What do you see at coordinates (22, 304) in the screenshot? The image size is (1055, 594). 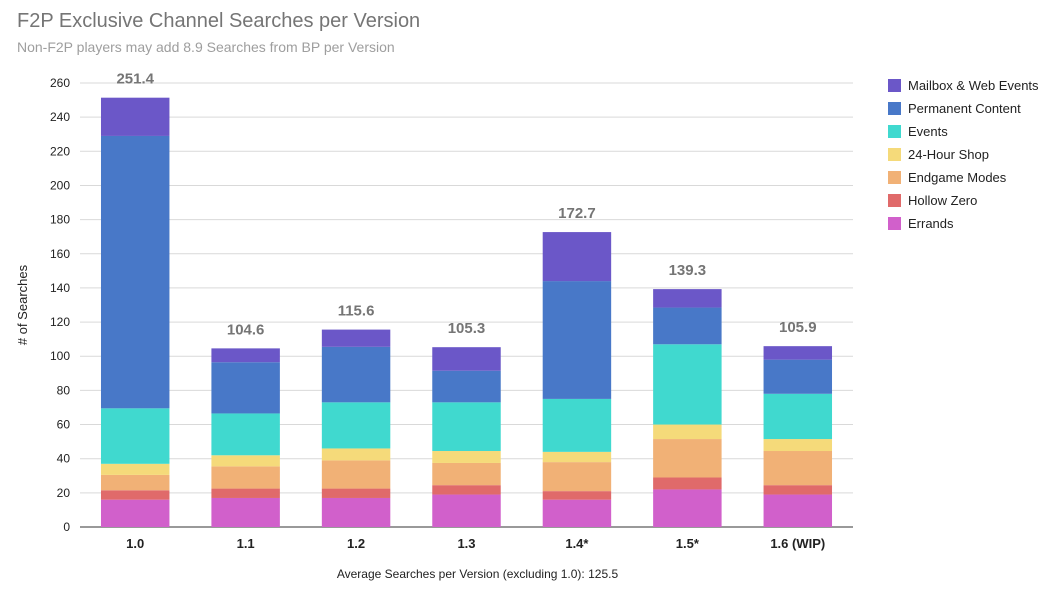 I see `y-axis-label: # of Searches` at bounding box center [22, 304].